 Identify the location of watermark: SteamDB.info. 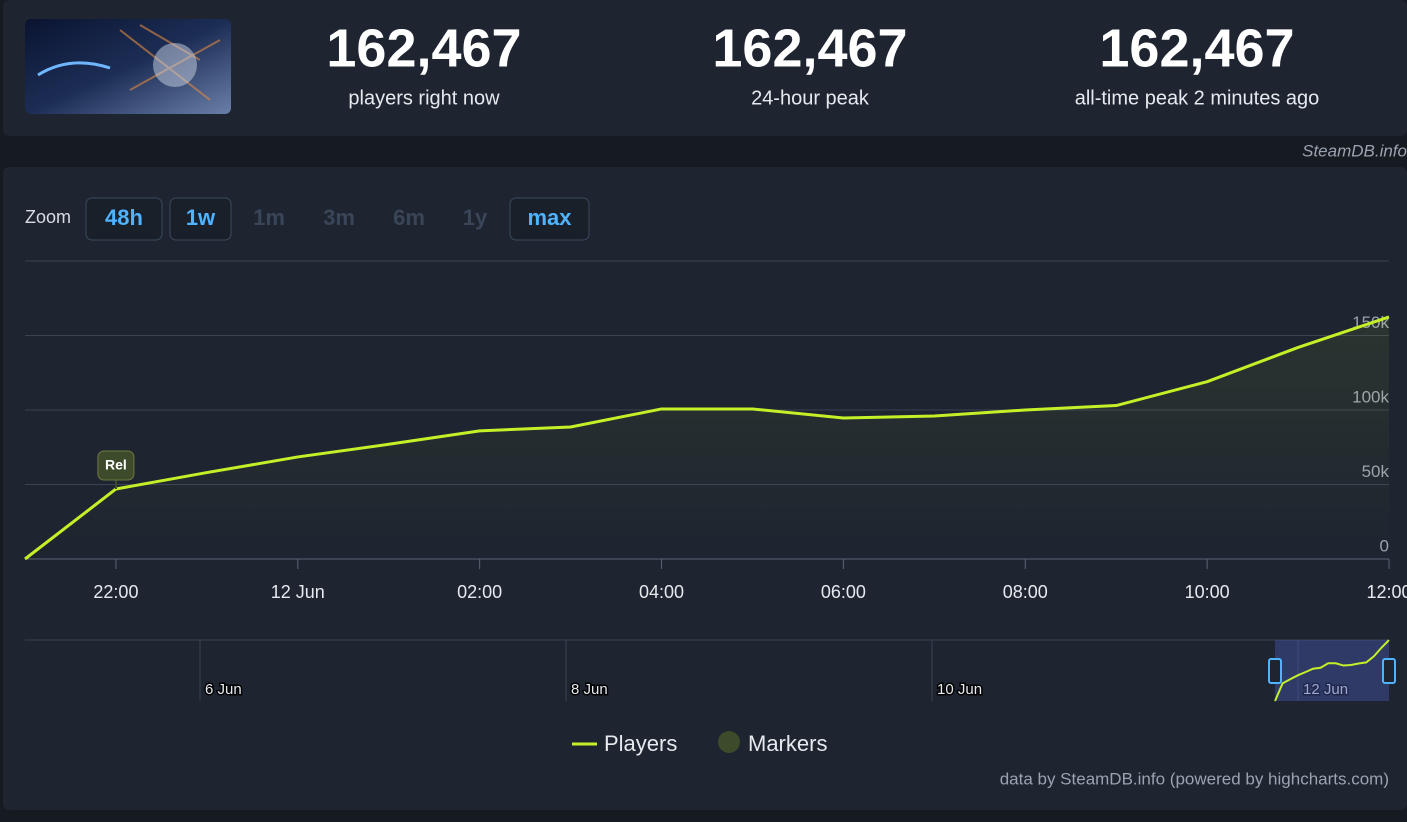
(1354, 150).